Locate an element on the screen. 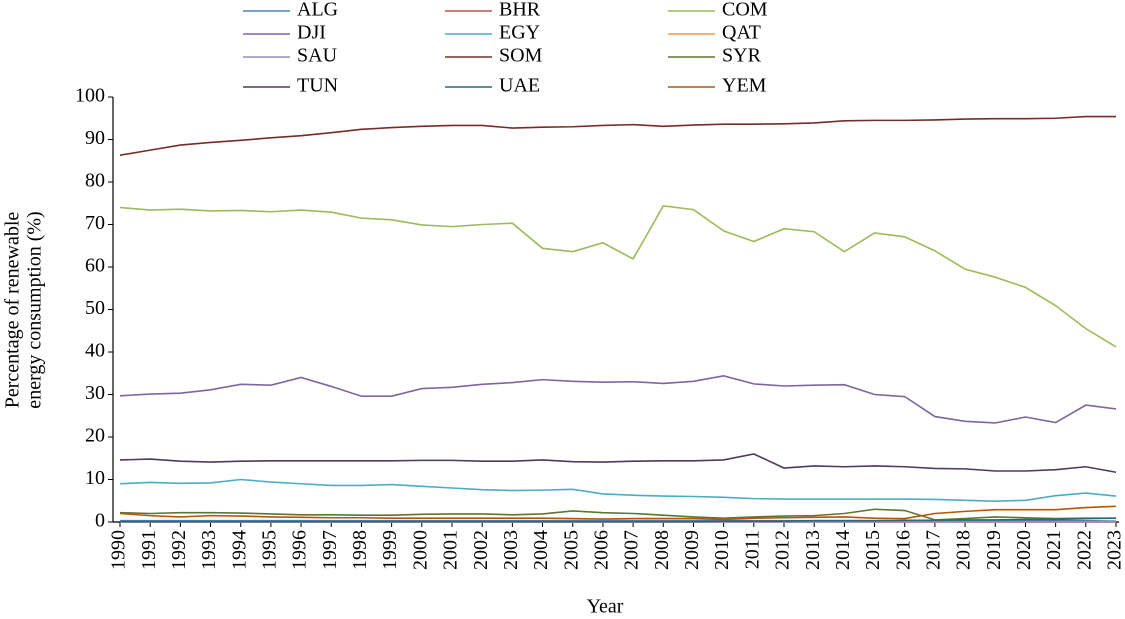 Image resolution: width=1125 pixels, height=619 pixels. x-tick-label: 2018 is located at coordinates (964, 550).